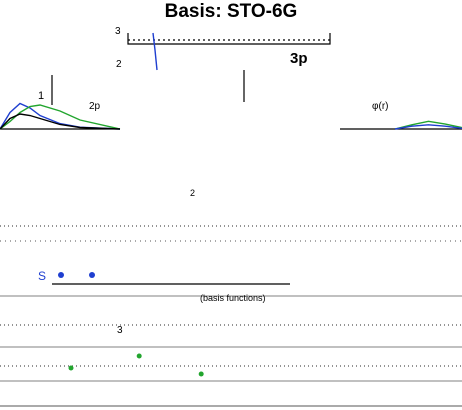  What do you see at coordinates (233, 298) in the screenshot?
I see `annotation-basis-functions: (basis functions)` at bounding box center [233, 298].